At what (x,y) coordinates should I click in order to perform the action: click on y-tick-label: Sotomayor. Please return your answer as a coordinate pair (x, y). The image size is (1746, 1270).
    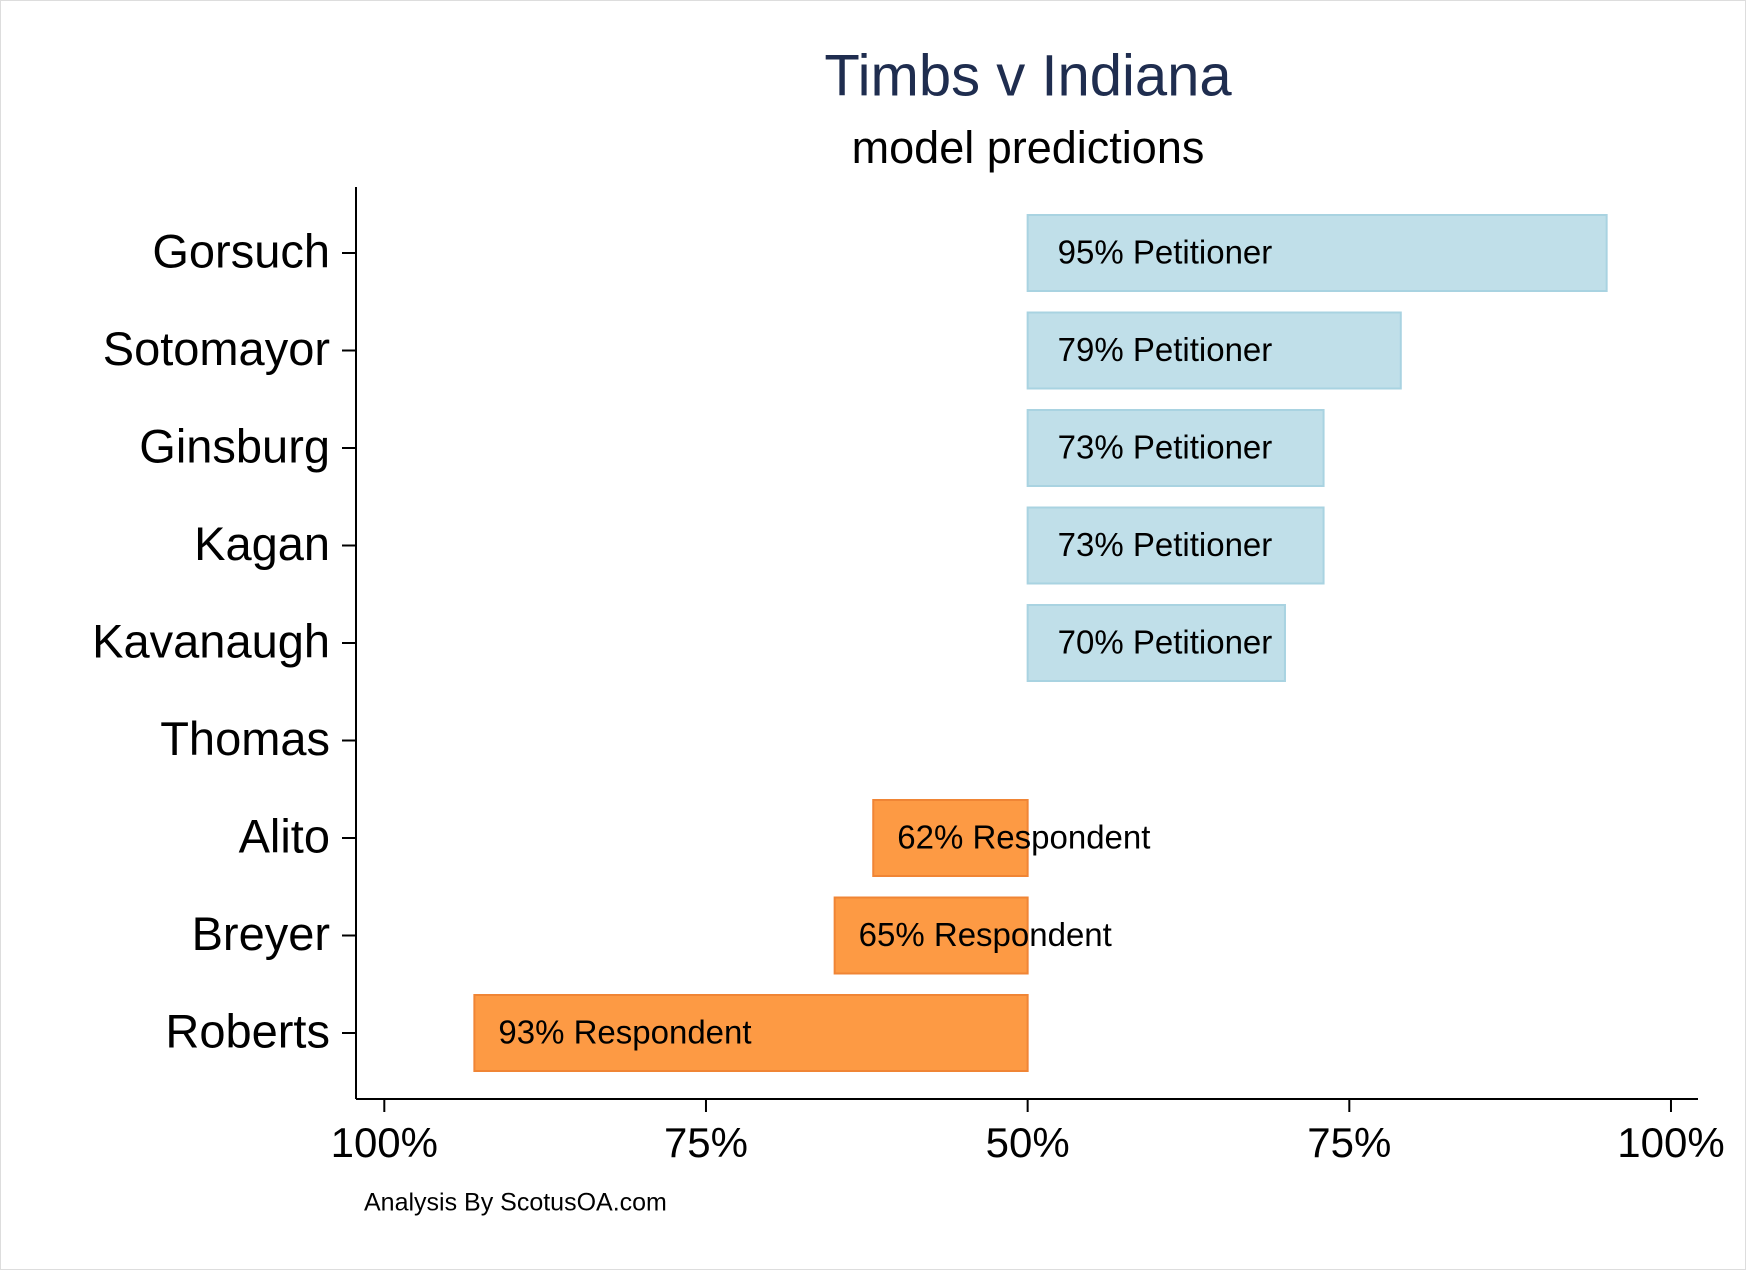
    Looking at the image, I should click on (216, 348).